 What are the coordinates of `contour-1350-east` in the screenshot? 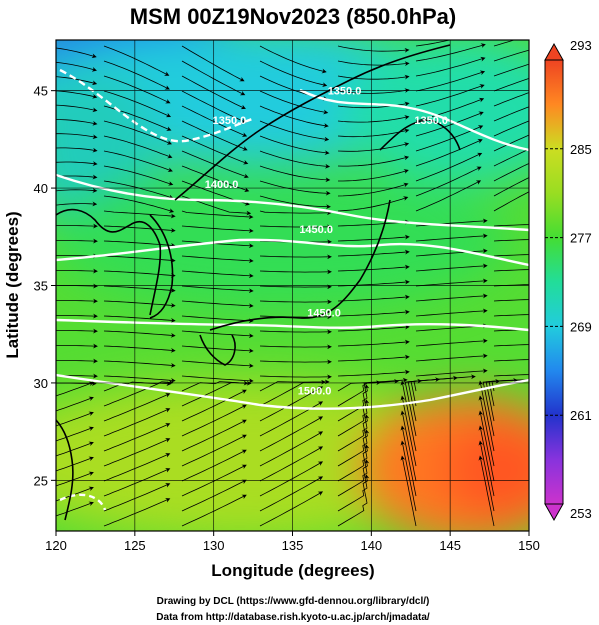 It's located at (414, 120).